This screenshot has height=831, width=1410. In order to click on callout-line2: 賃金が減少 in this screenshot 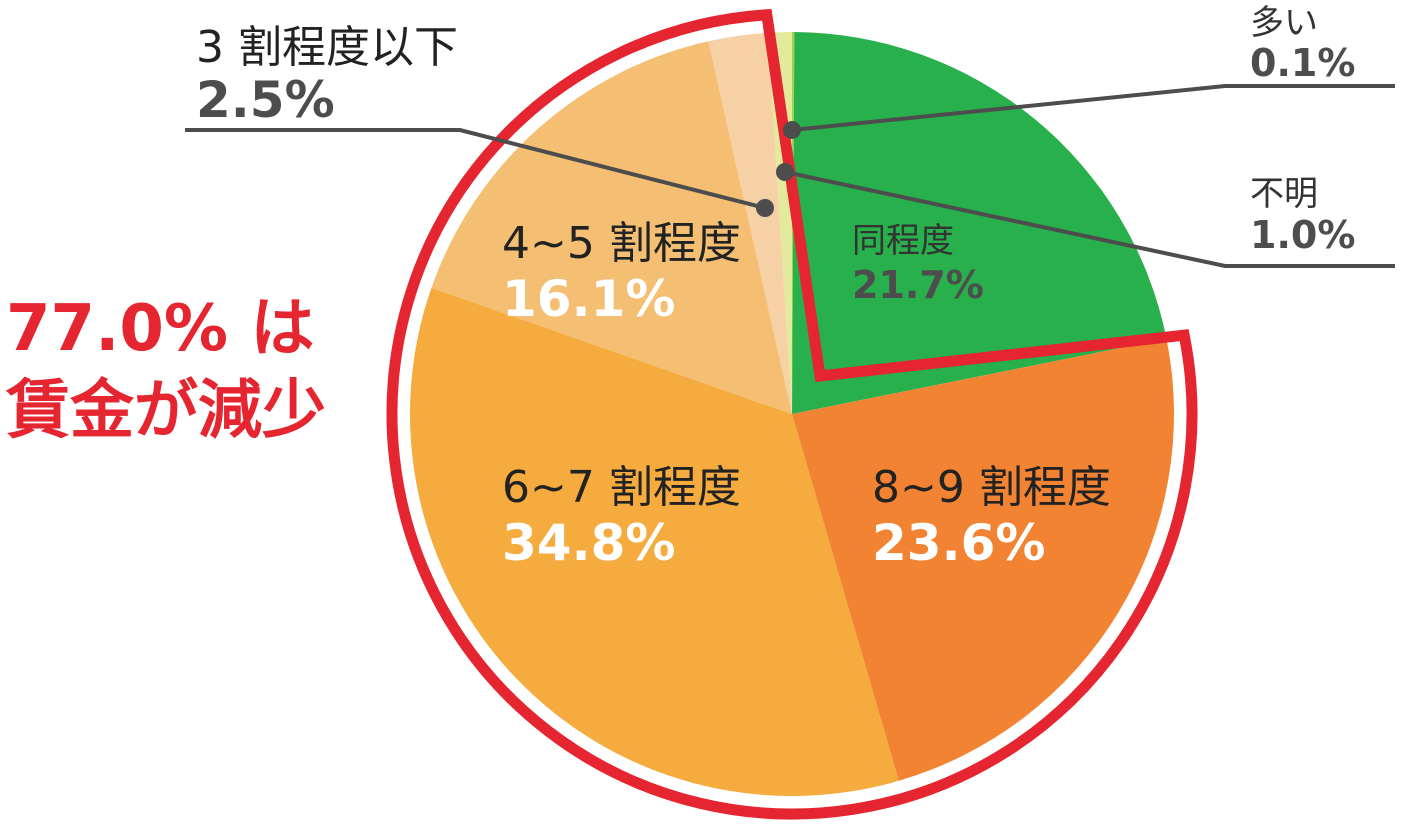, I will do `click(165, 411)`.